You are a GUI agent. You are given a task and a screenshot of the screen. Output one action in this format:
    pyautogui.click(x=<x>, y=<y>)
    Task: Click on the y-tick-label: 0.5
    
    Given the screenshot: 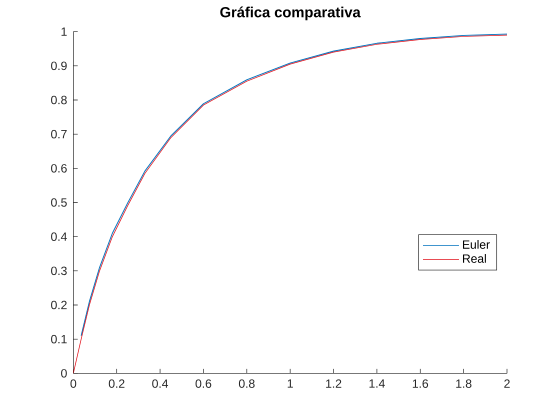 What is the action you would take?
    pyautogui.click(x=59, y=202)
    